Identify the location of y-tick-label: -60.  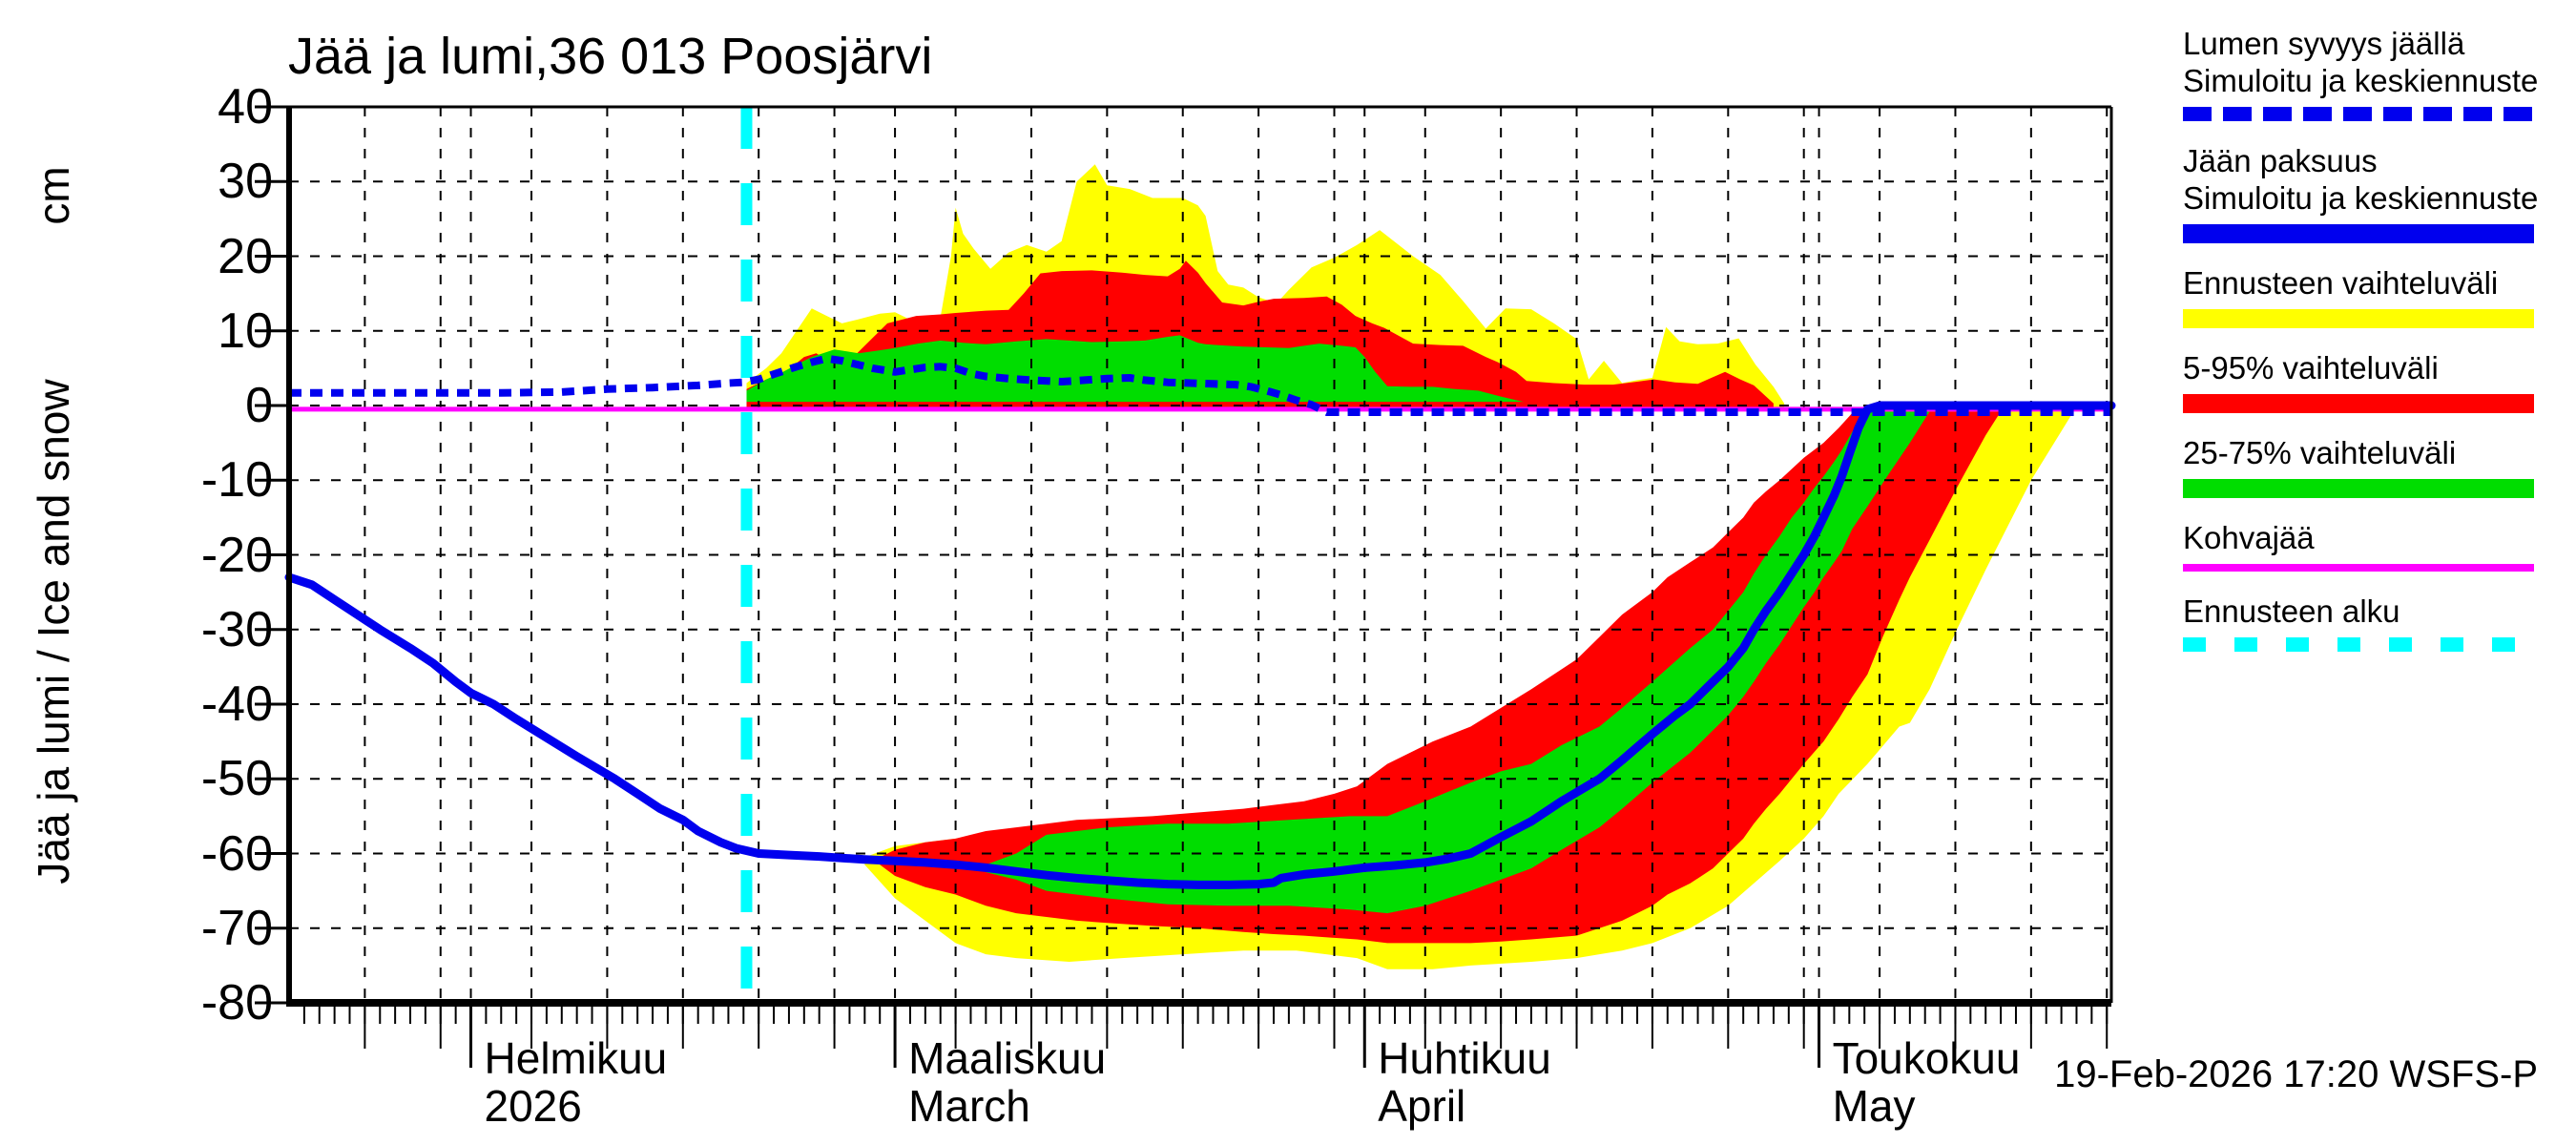
(236, 853).